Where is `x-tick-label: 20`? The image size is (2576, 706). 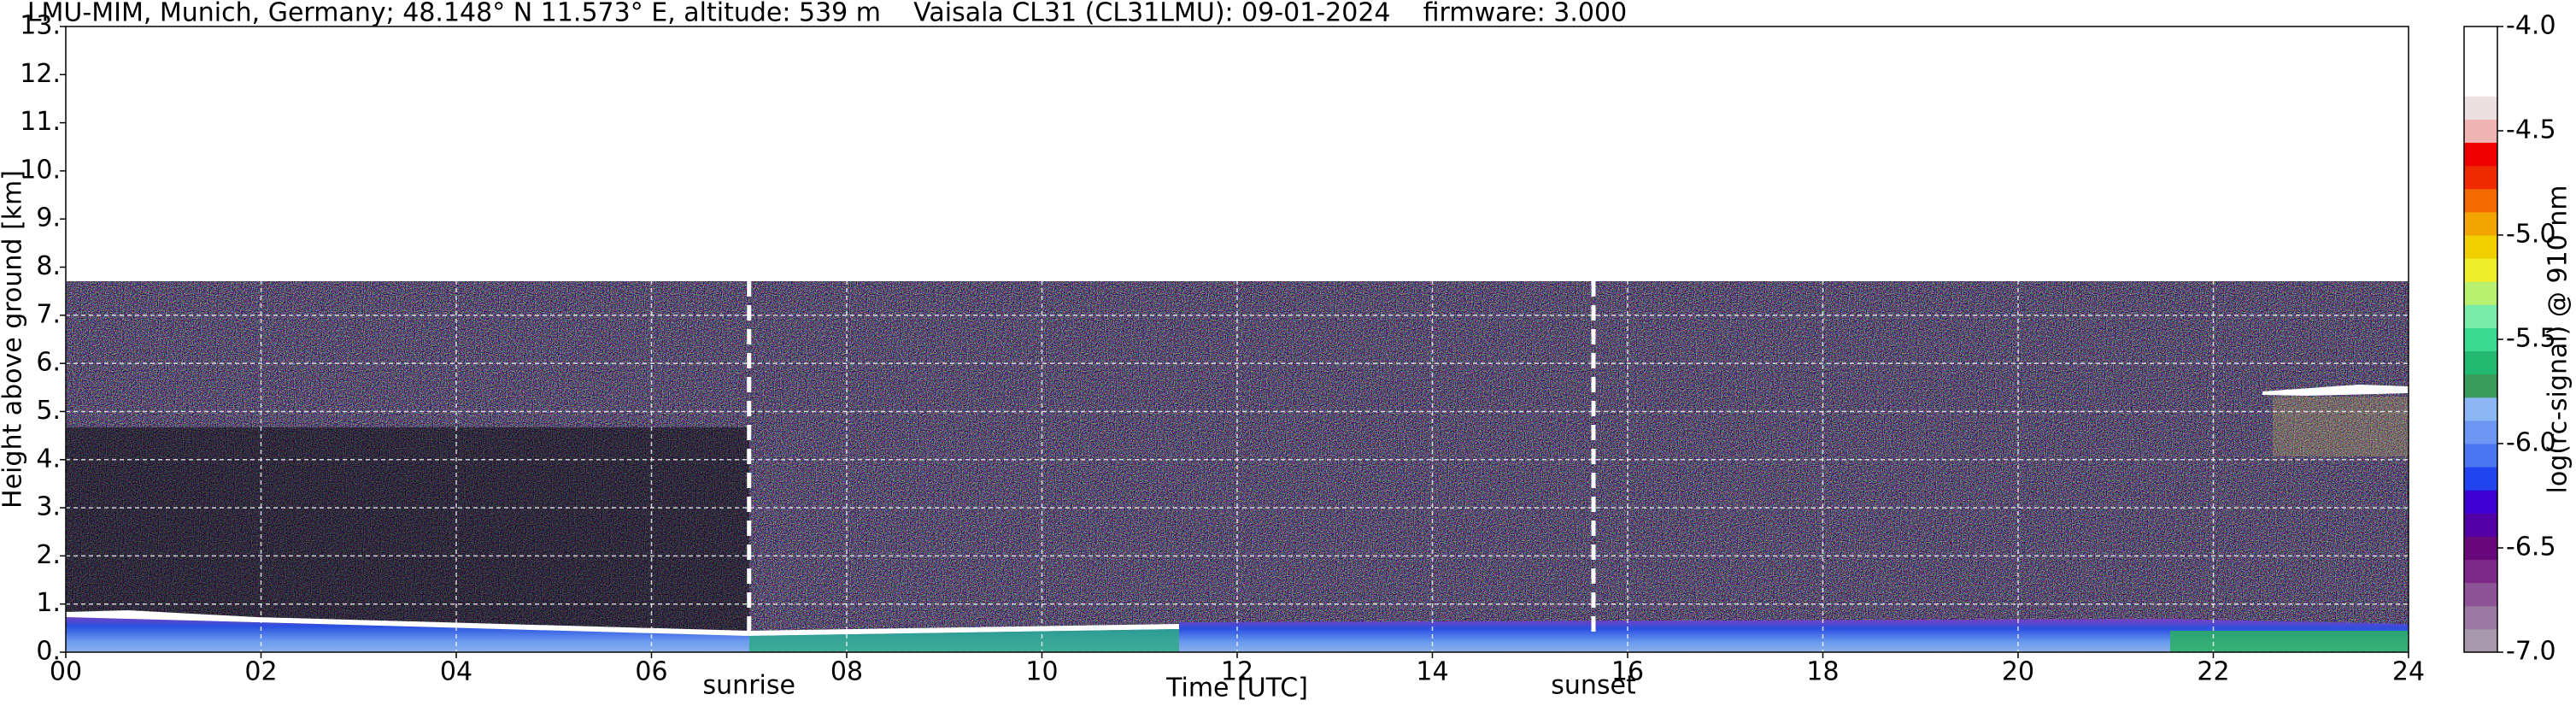 x-tick-label: 20 is located at coordinates (2018, 672).